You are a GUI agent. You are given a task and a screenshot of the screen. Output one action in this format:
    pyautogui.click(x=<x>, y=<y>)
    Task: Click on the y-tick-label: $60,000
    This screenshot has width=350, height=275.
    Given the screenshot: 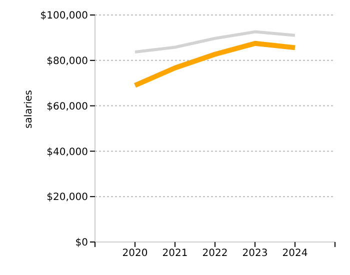 What is the action you would take?
    pyautogui.click(x=67, y=106)
    